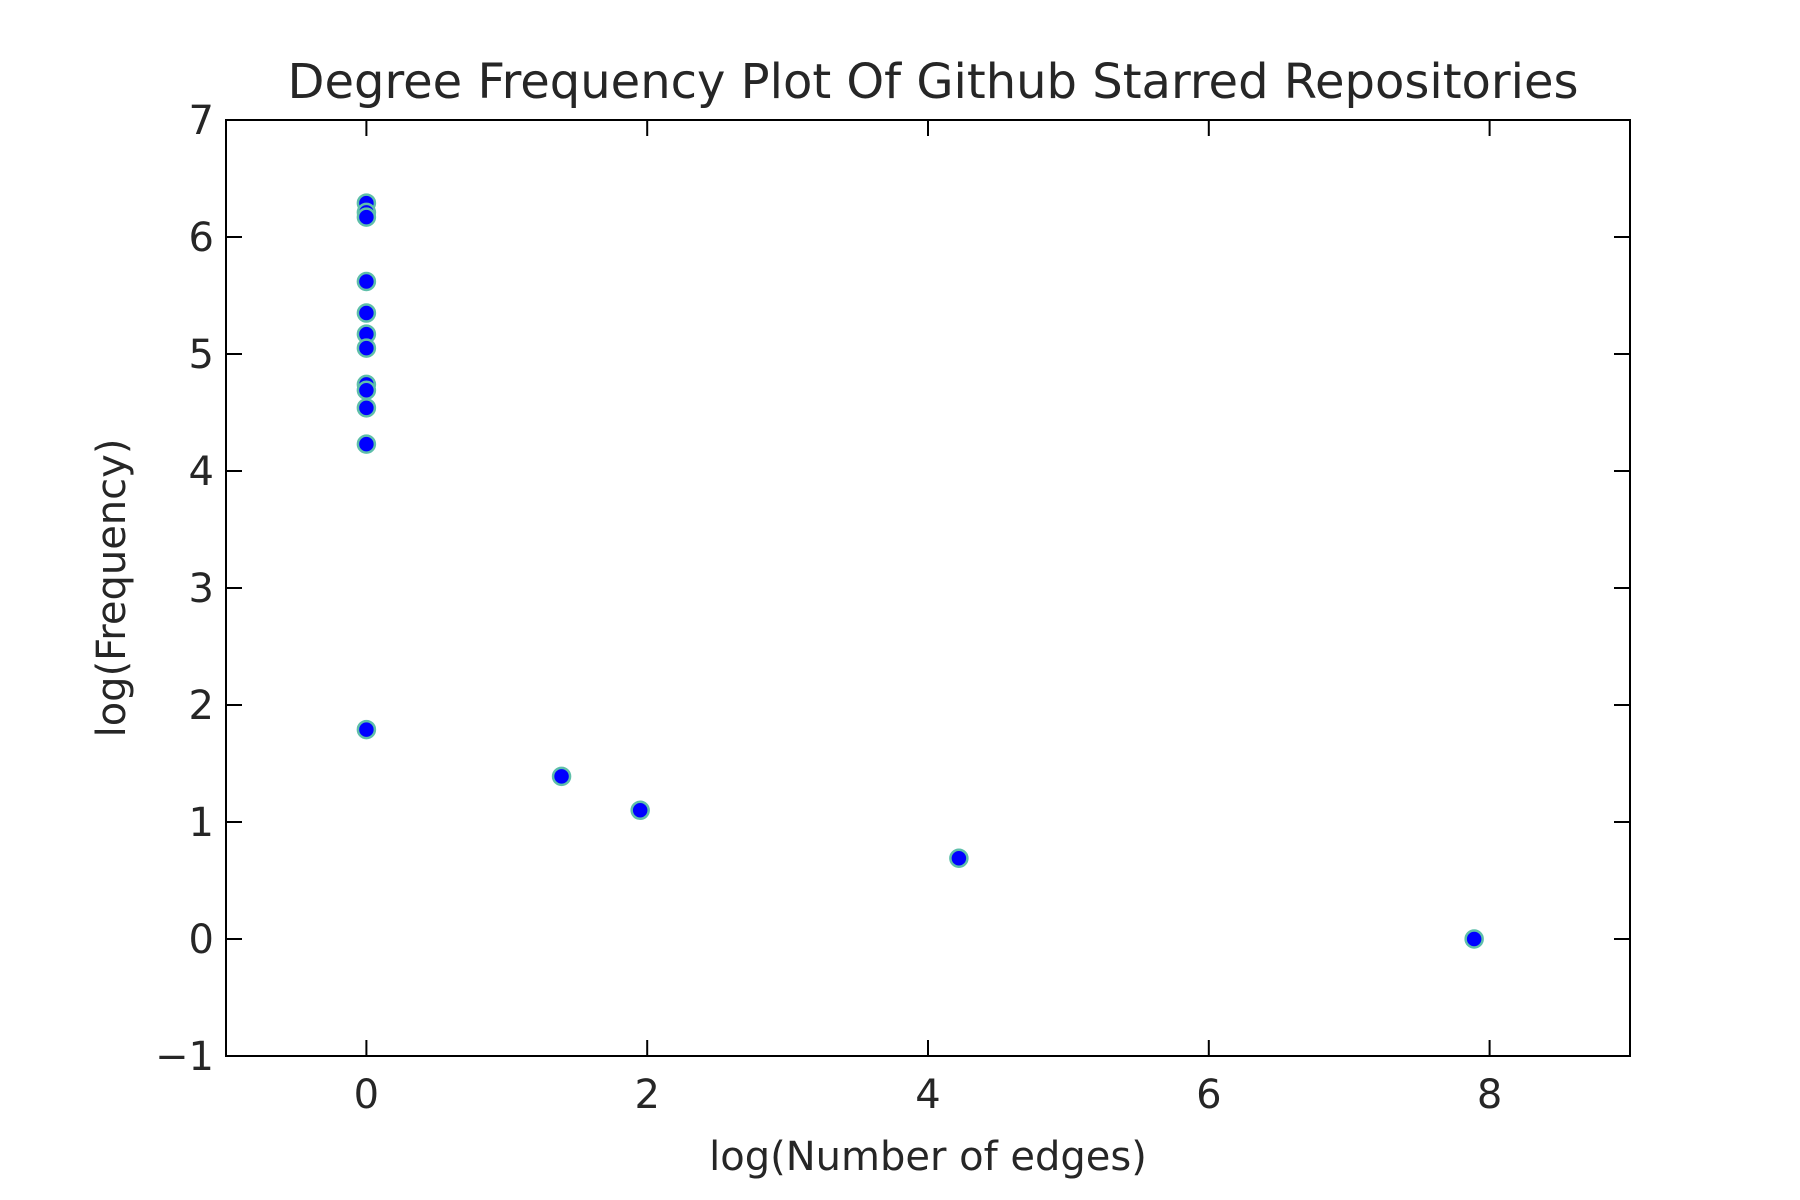 Image resolution: width=1800 pixels, height=1200 pixels. What do you see at coordinates (646, 1095) in the screenshot?
I see `x-tick-label: 2` at bounding box center [646, 1095].